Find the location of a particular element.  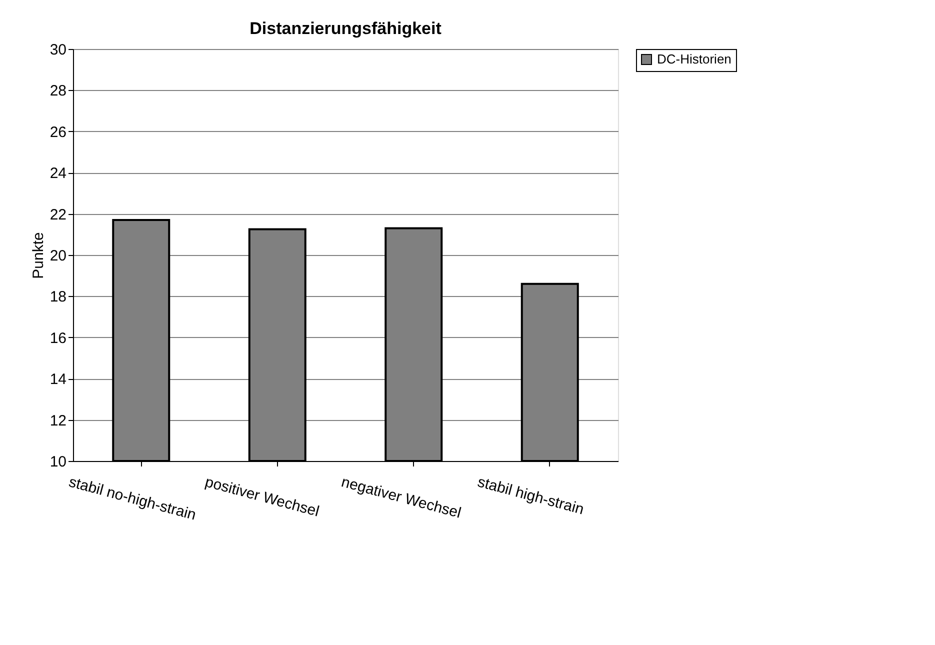

y-tick-label: 30 is located at coordinates (58, 50).